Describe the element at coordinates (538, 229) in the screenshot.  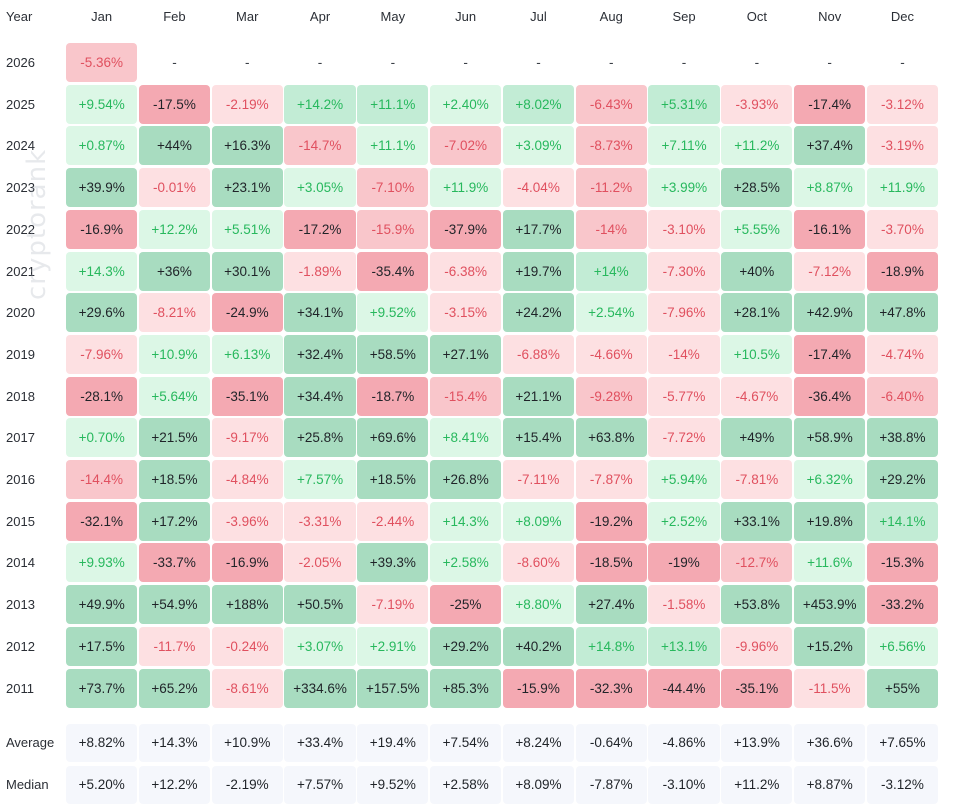
I see `heatmap-cell: +17.7%` at that location.